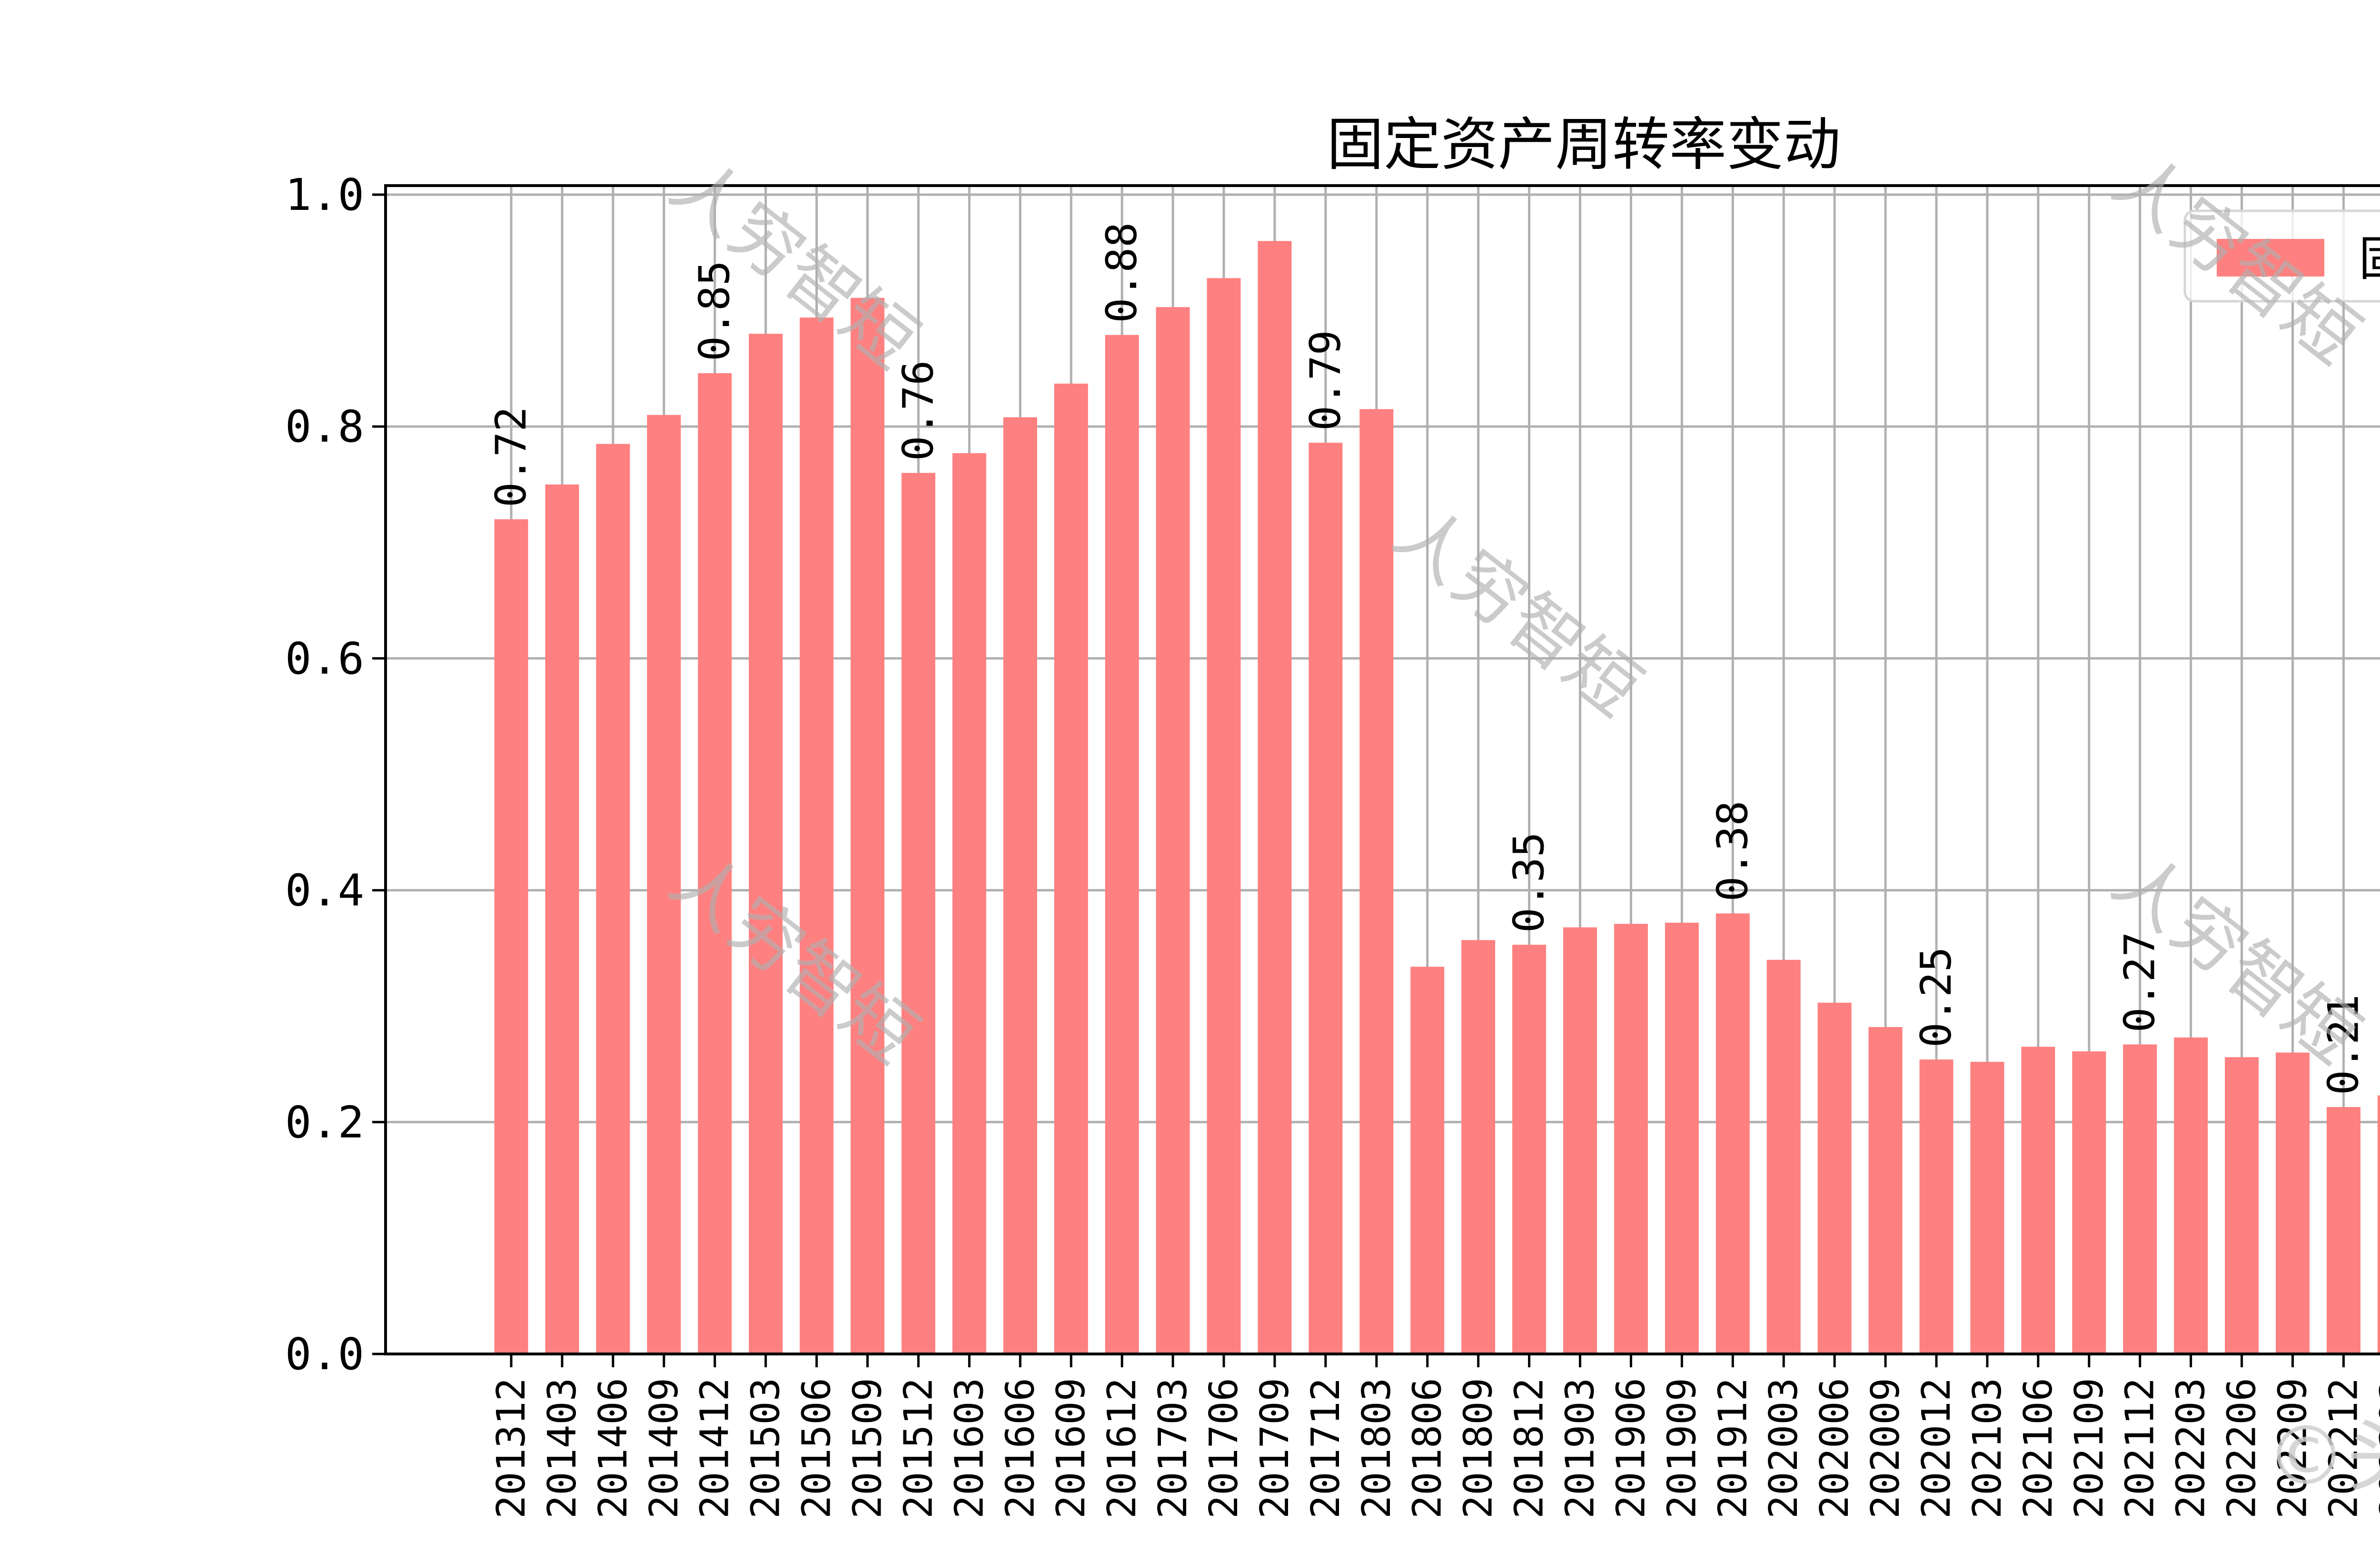  I want to click on x-tick-label: 201409, so click(664, 1448).